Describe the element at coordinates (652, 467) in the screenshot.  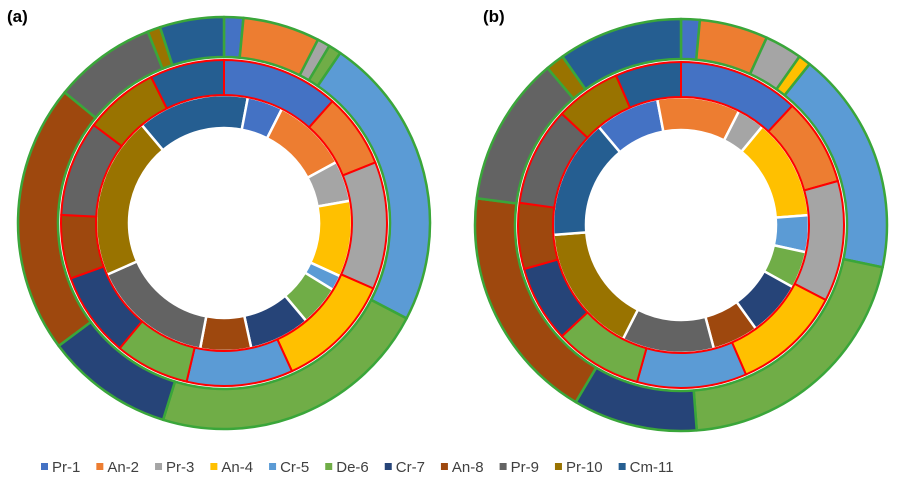
I see `legend-label-cm-11: Cm-11` at that location.